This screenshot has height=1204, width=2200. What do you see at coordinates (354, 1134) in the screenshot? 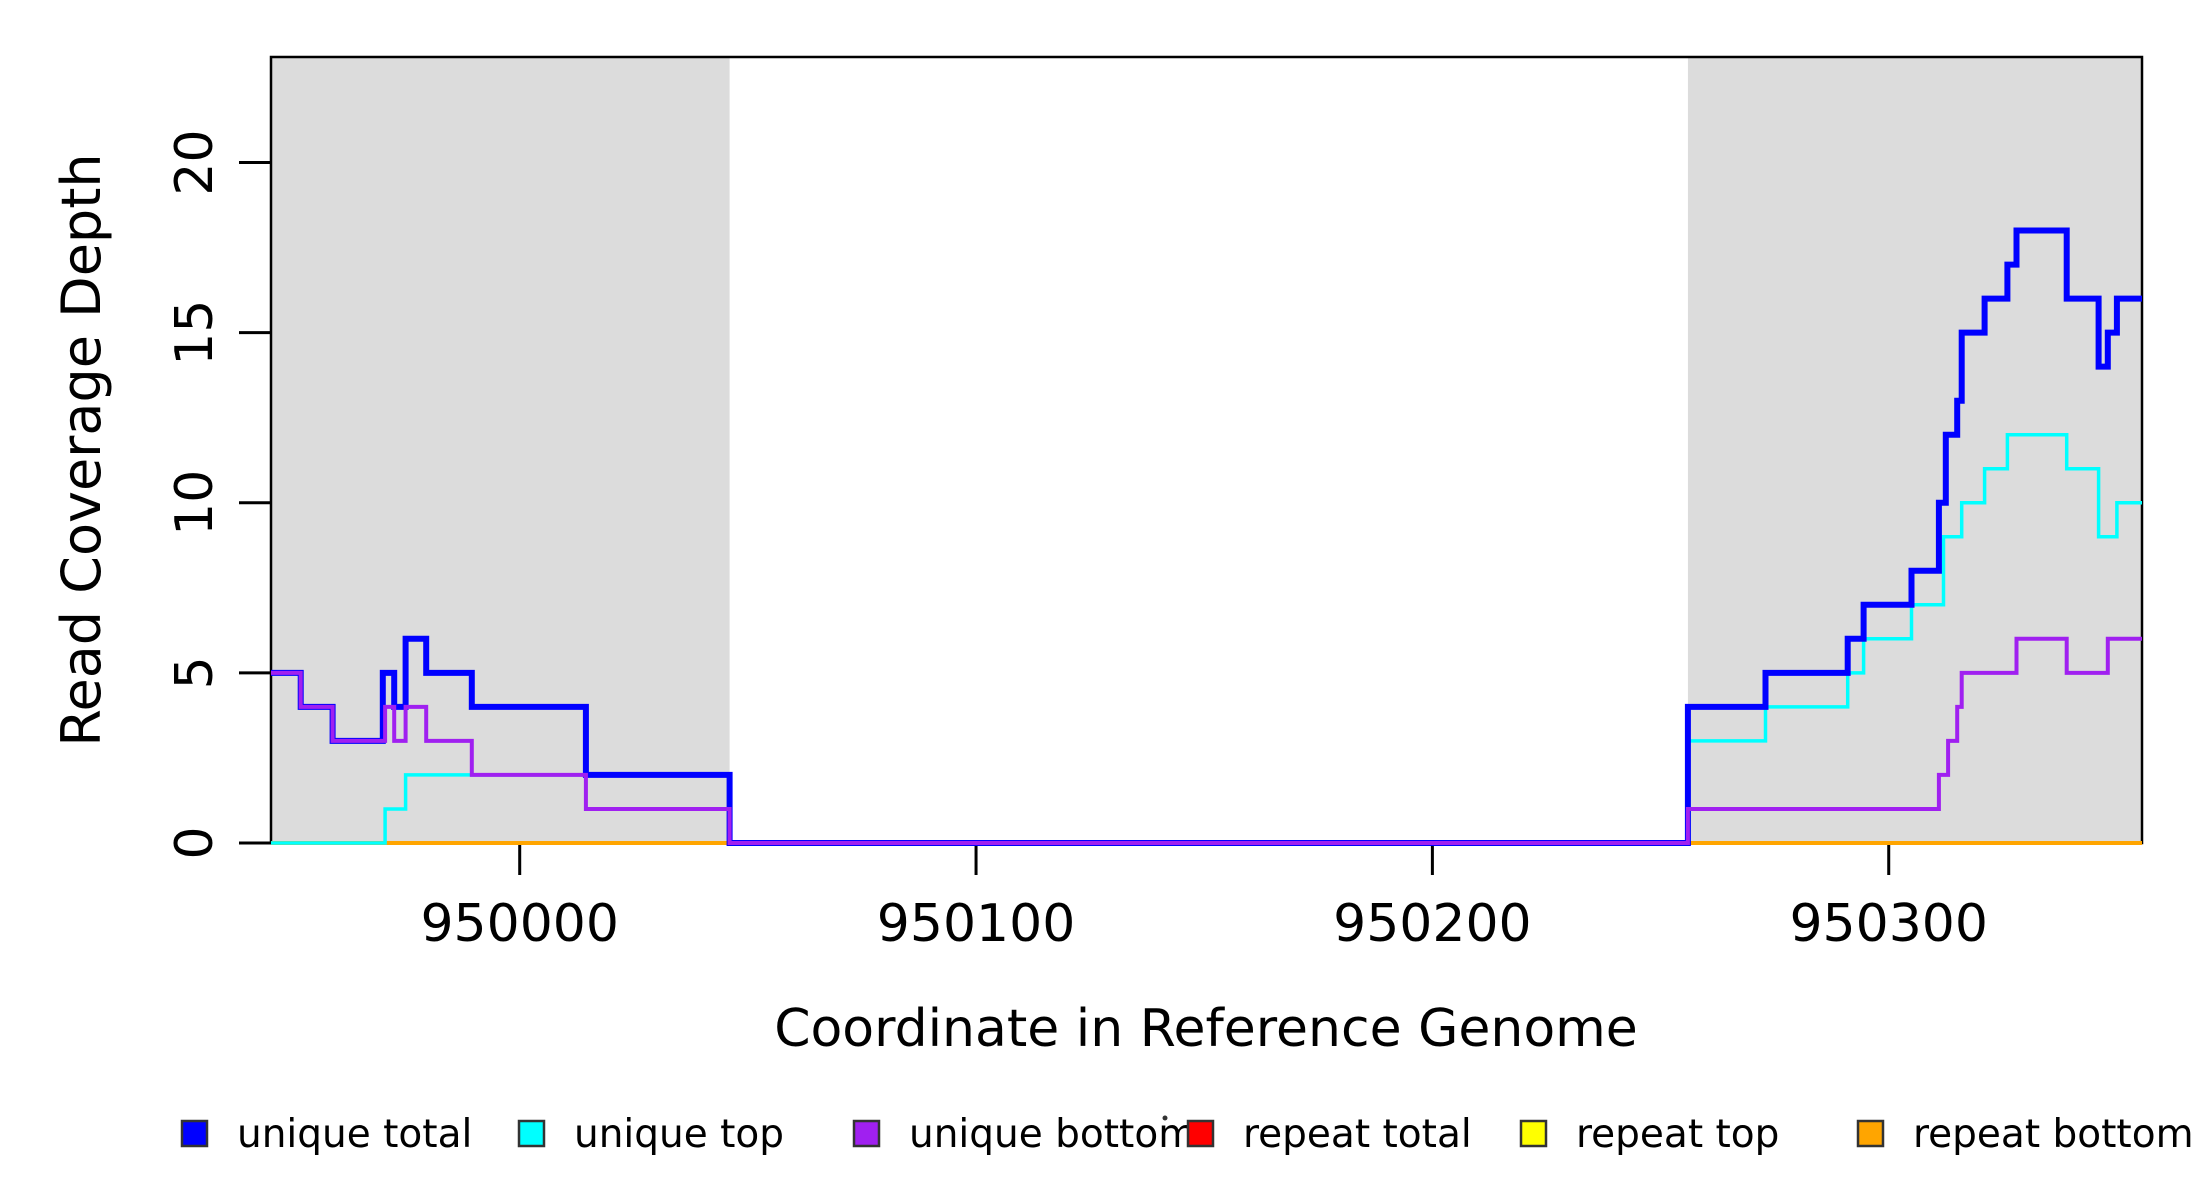
I see `legend-label-unique-total: unique total` at bounding box center [354, 1134].